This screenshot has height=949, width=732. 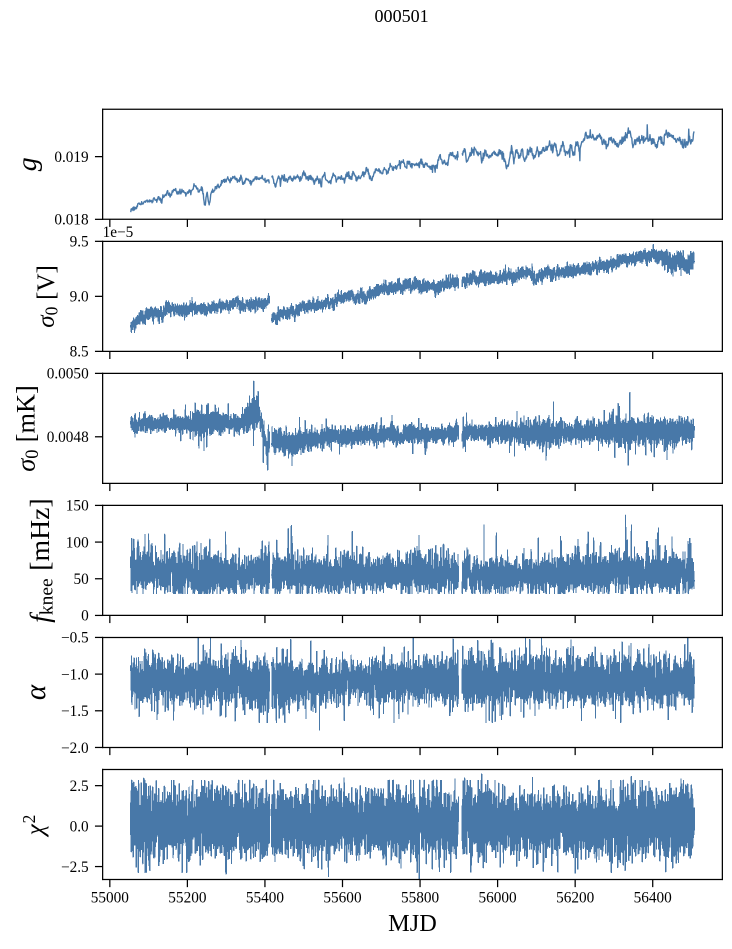 What do you see at coordinates (79, 297) in the screenshot?
I see `svg-text: 9.0` at bounding box center [79, 297].